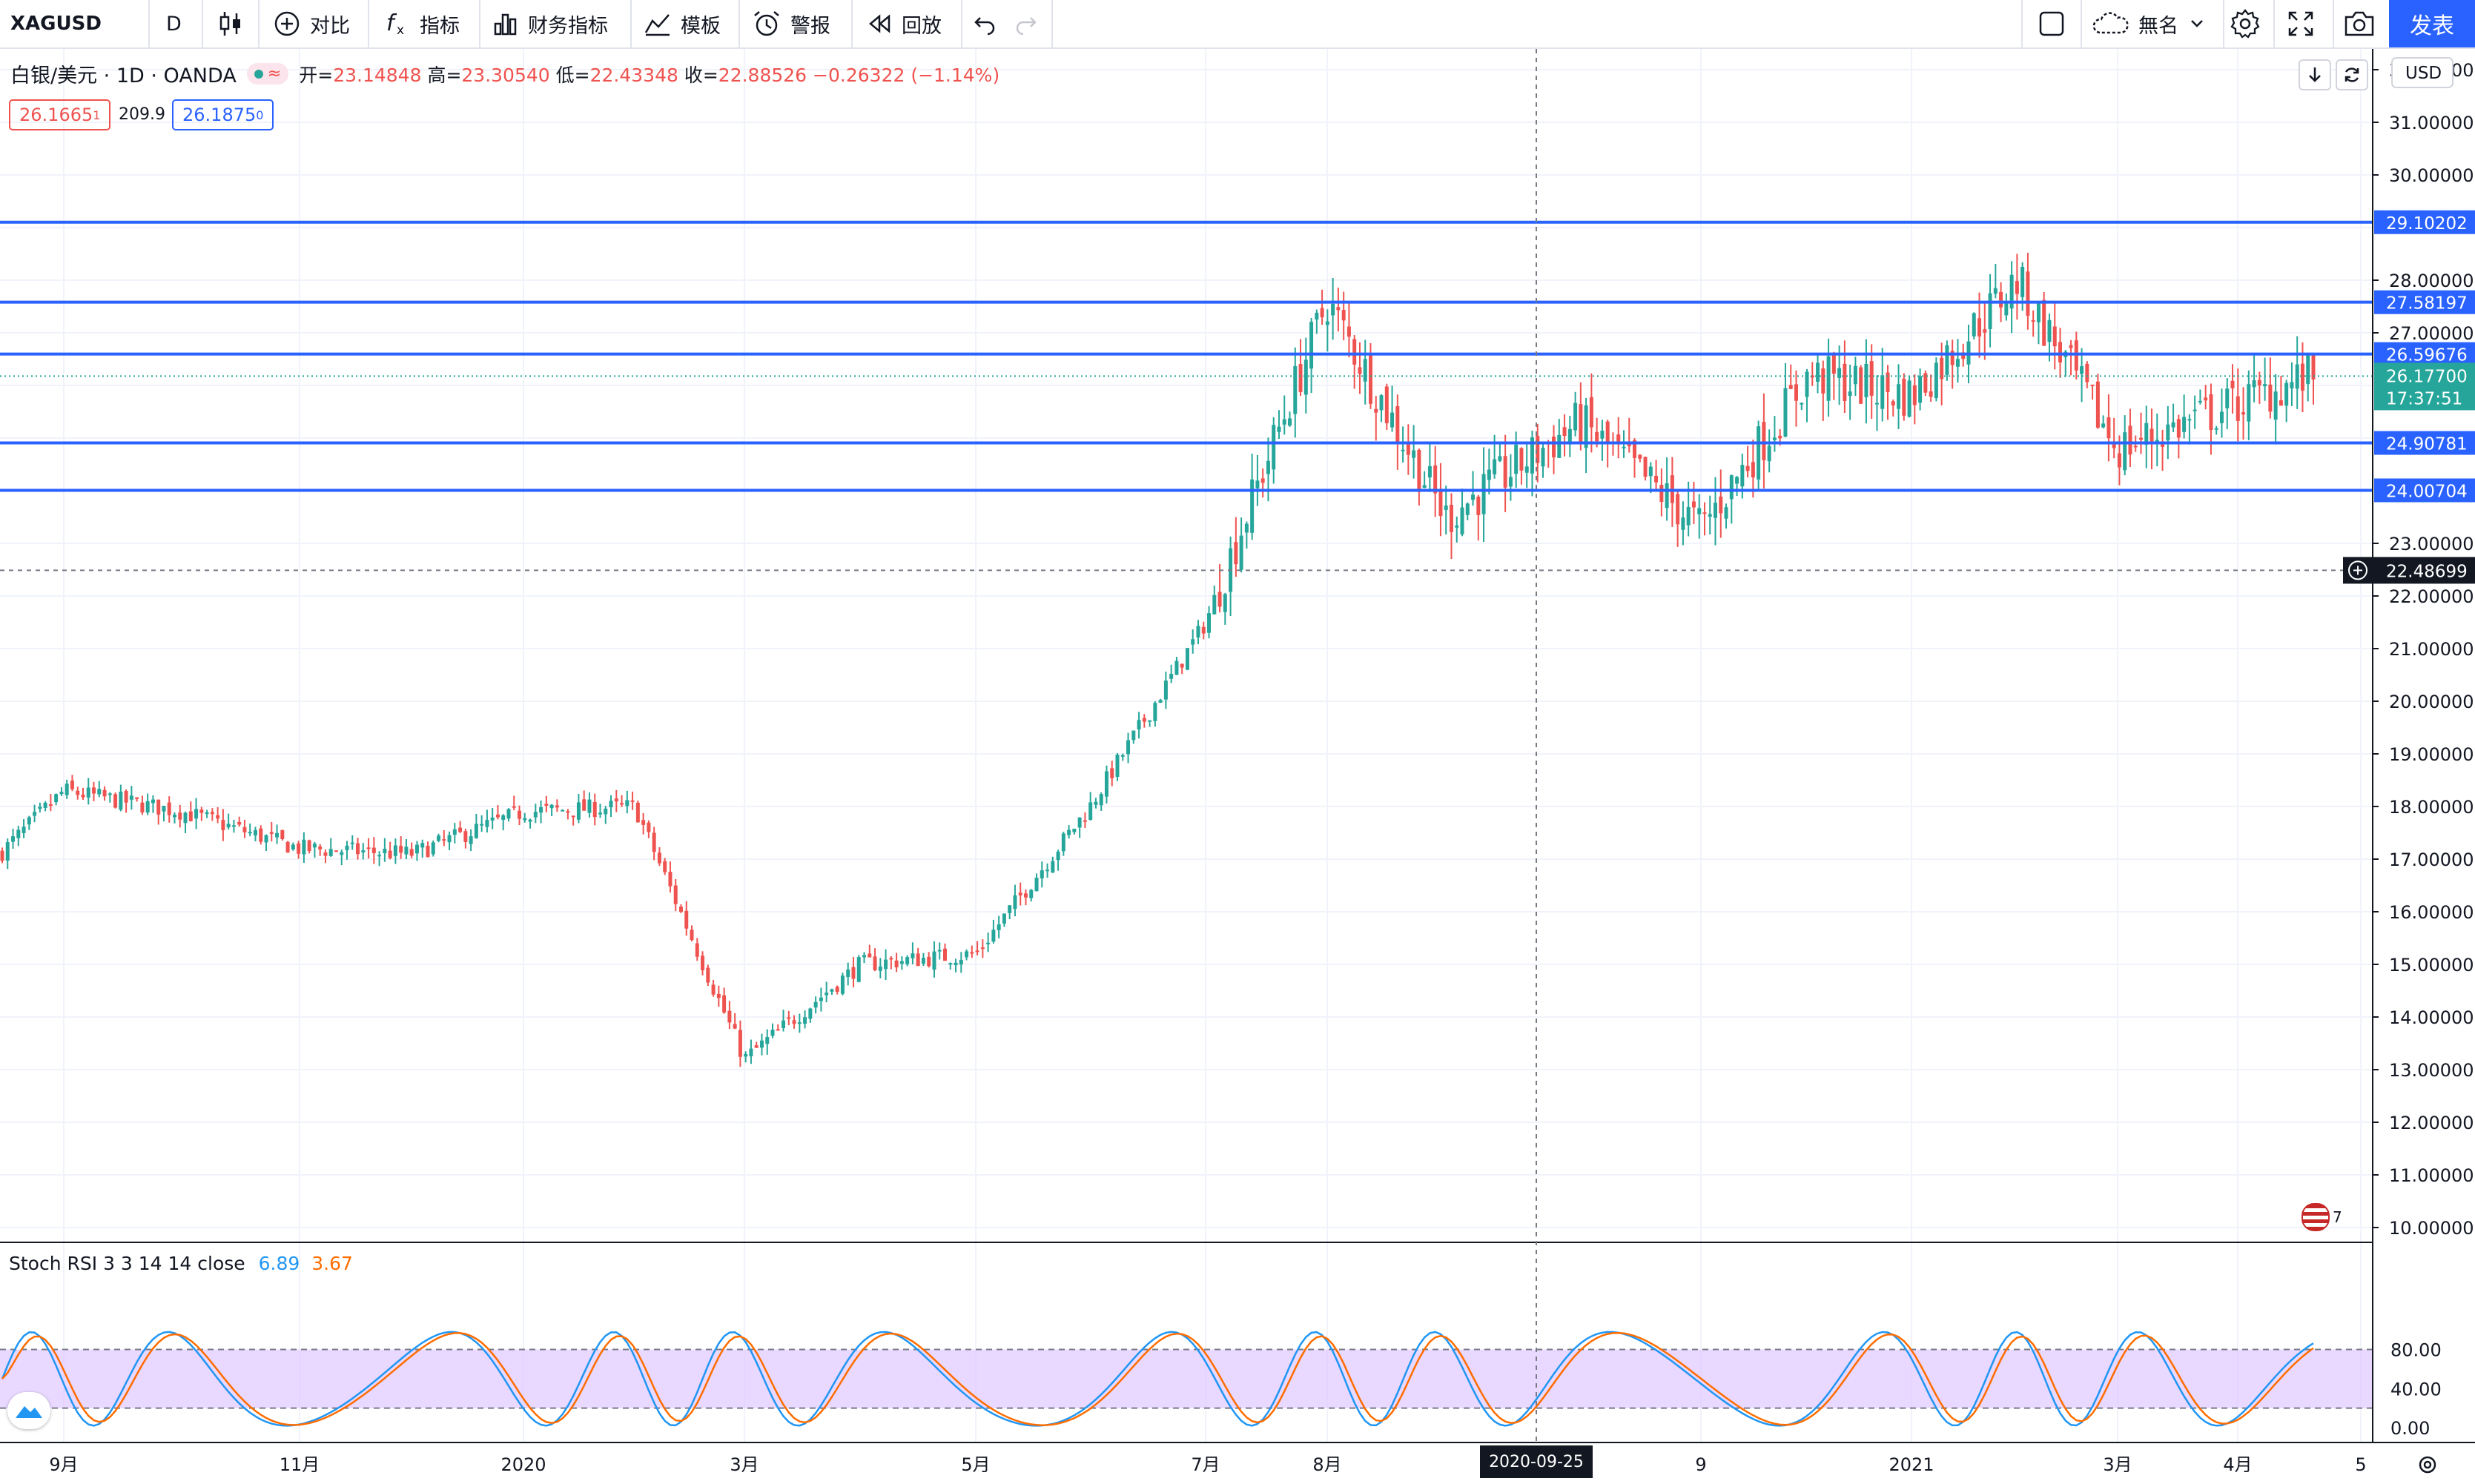 Image resolution: width=2475 pixels, height=1484 pixels. I want to click on time-tick-label: 8月, so click(1326, 1464).